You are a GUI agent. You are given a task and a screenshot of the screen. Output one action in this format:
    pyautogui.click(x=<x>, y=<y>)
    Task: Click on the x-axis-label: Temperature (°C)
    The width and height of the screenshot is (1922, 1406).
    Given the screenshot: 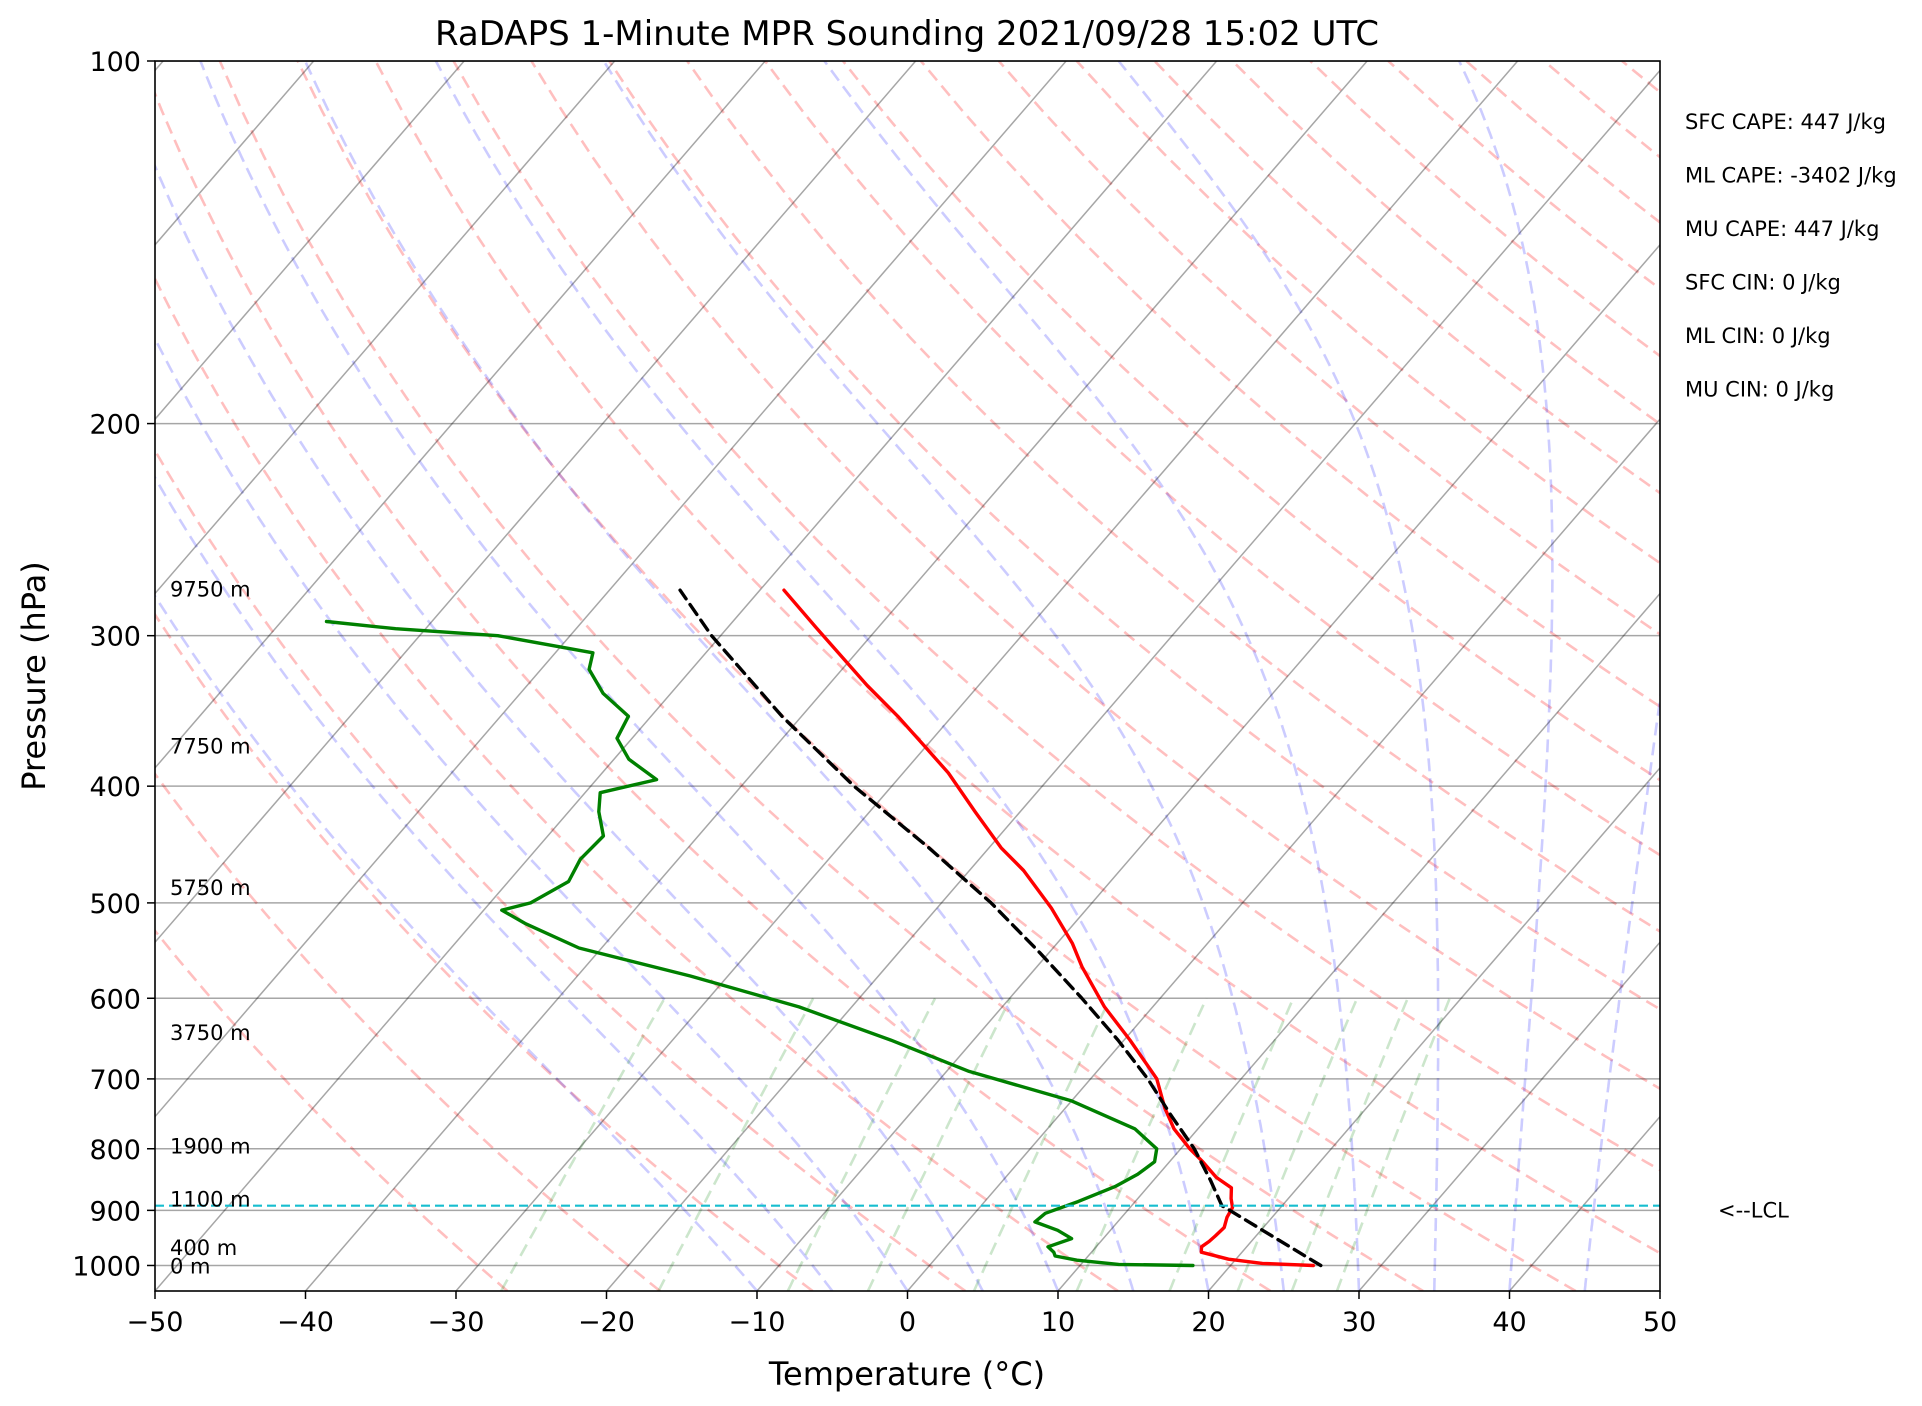 What is the action you would take?
    pyautogui.click(x=906, y=1374)
    